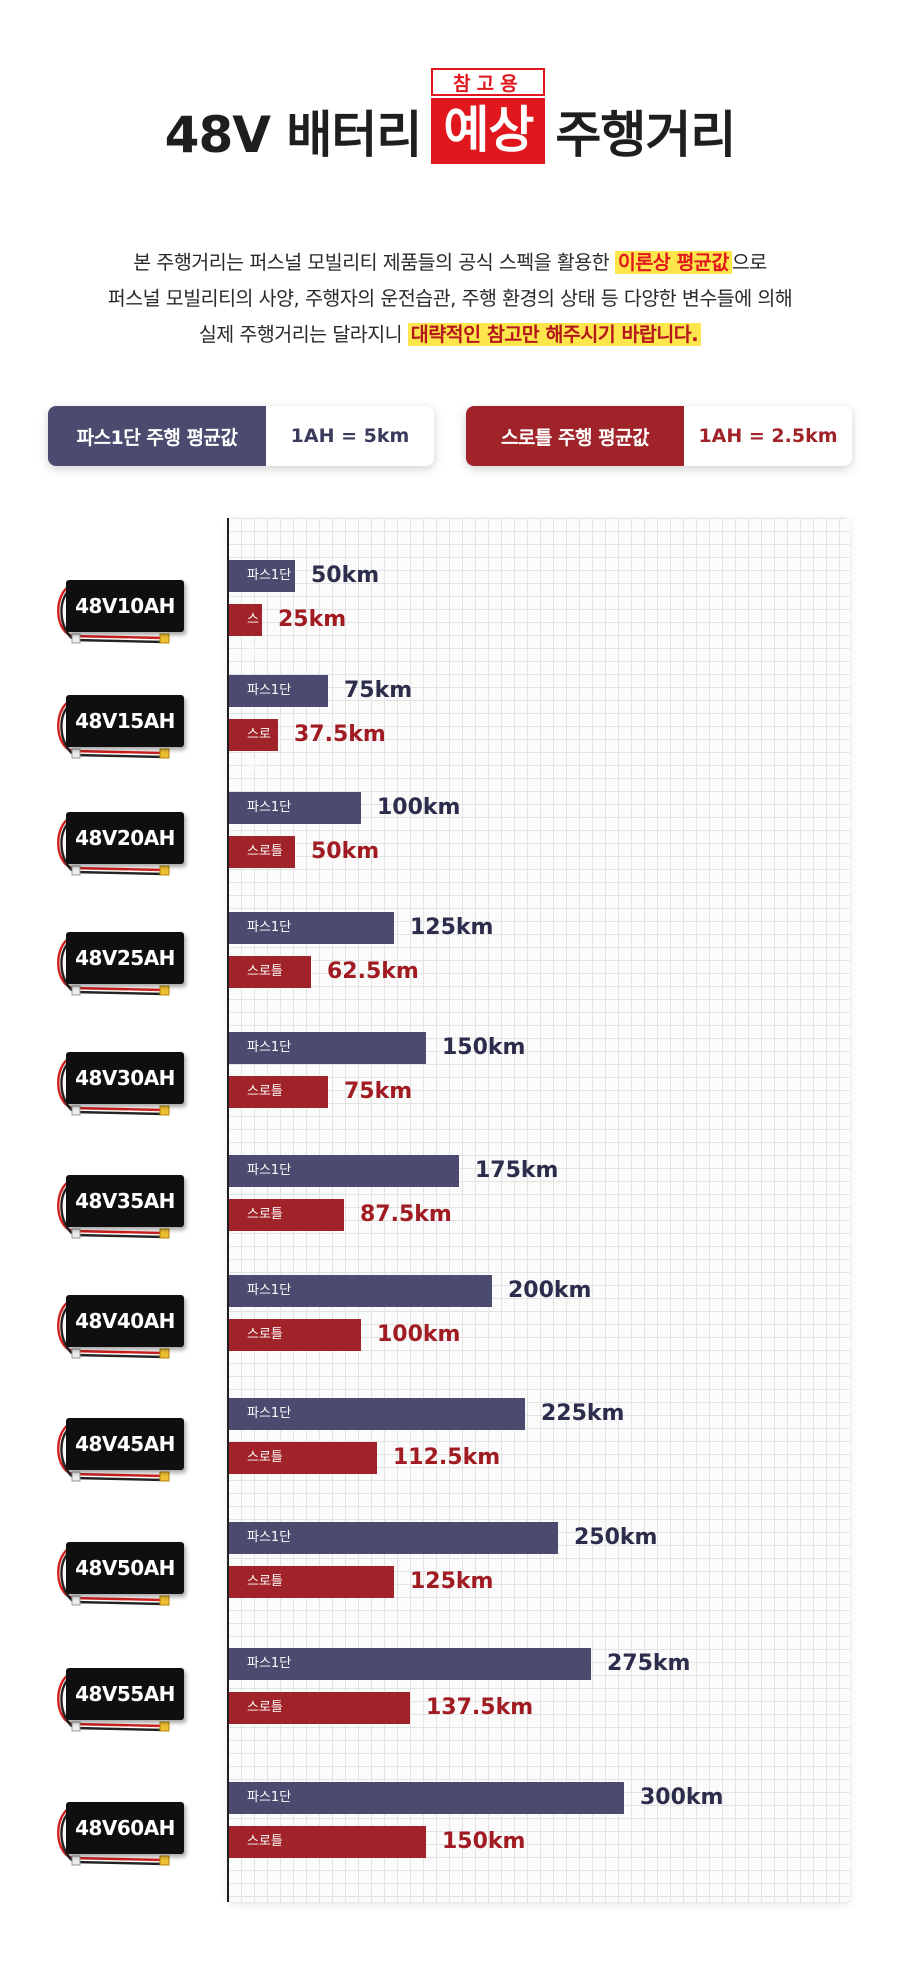  Describe the element at coordinates (125, 838) in the screenshot. I see `battery-label: 48V20AH` at that location.